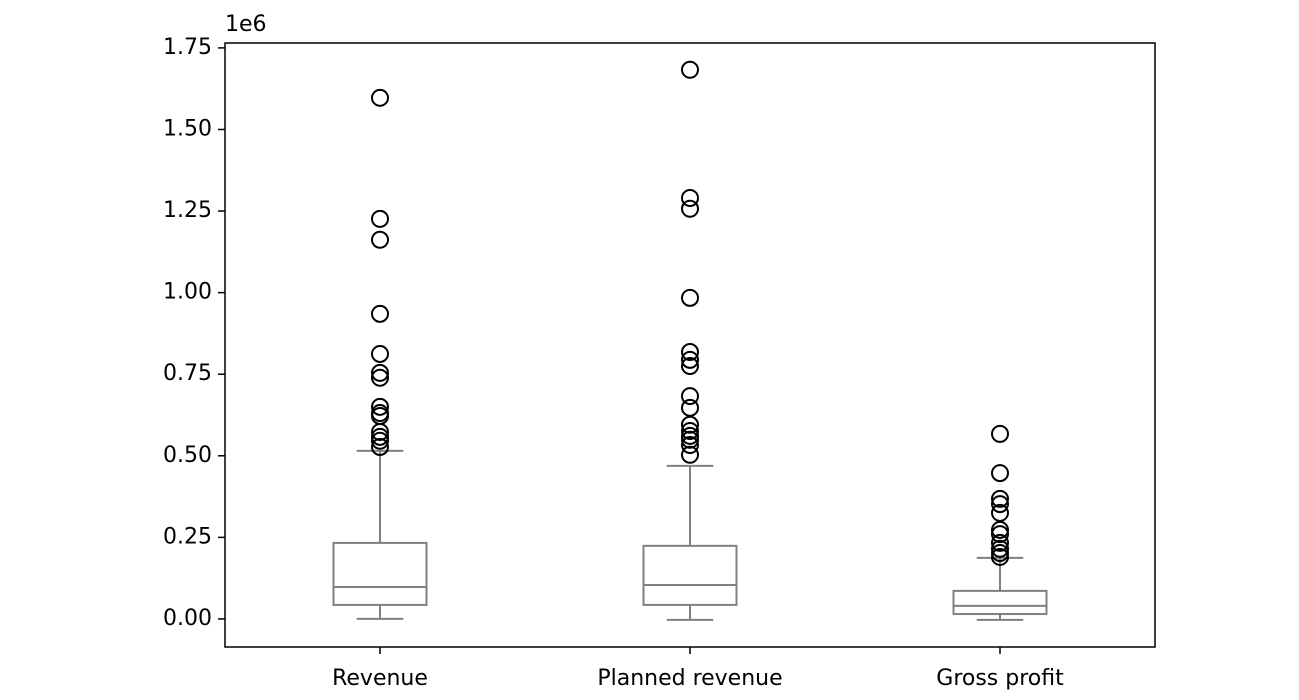 Image resolution: width=1299 pixels, height=700 pixels. Describe the element at coordinates (187, 47) in the screenshot. I see `y-tick-label: 1.75` at that location.